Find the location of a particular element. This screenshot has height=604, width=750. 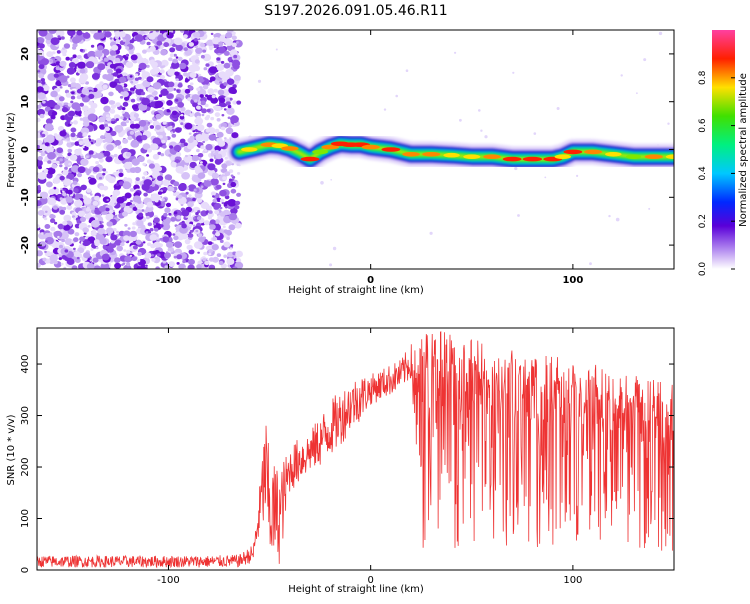

spectrogram-y-label: Frequency (Hz) is located at coordinates (11, 150).